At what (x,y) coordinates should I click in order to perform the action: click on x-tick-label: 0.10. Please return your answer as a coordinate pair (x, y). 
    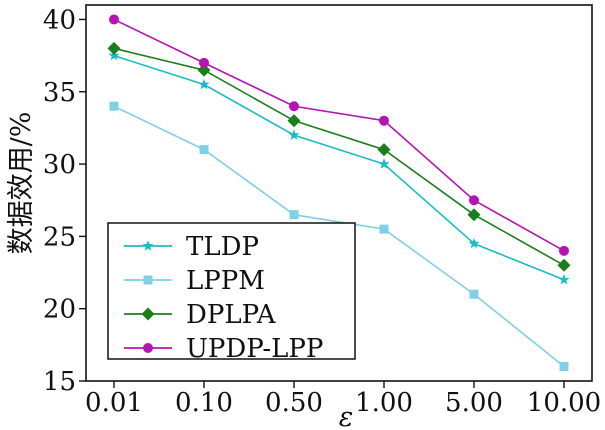
    Looking at the image, I should click on (204, 403).